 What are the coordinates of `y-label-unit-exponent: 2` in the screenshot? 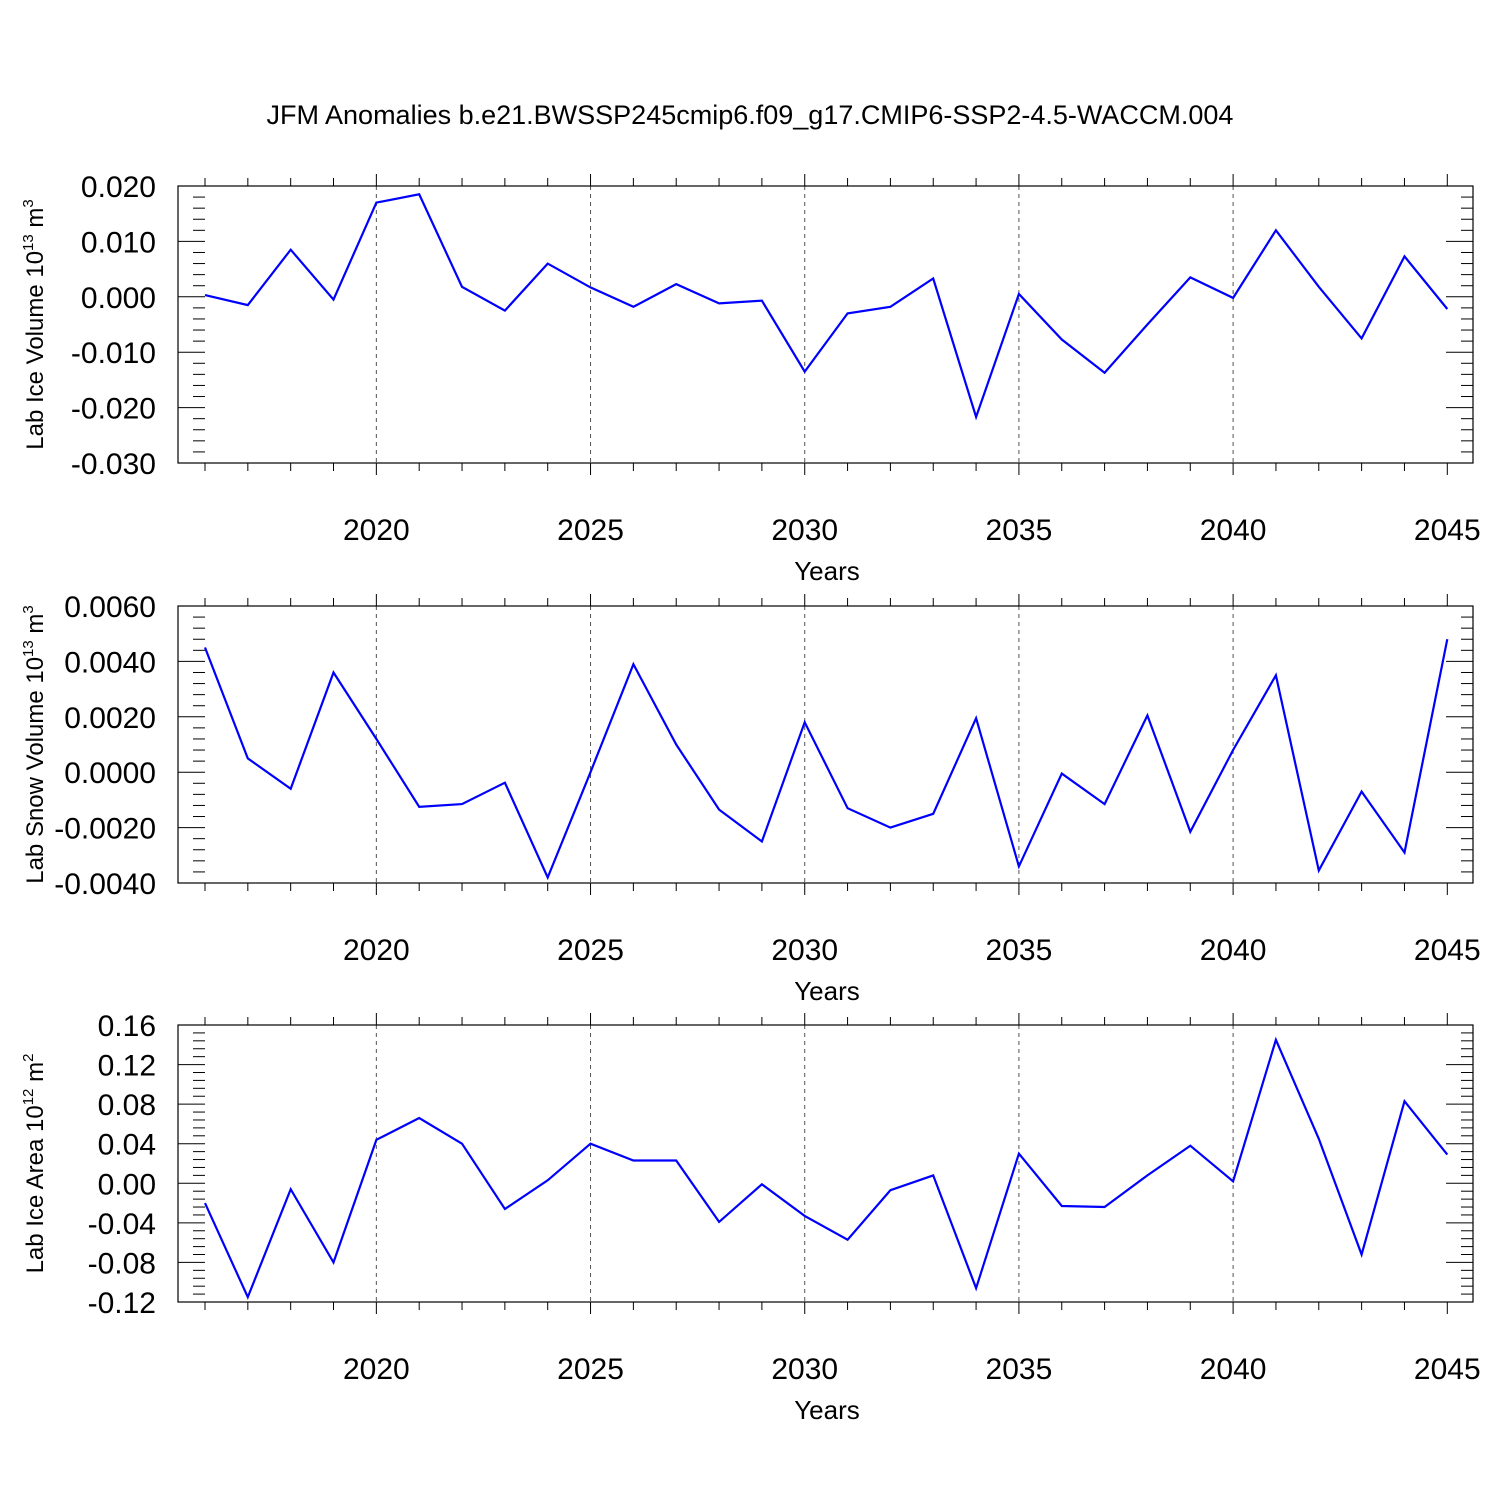 It's located at (28, 1058).